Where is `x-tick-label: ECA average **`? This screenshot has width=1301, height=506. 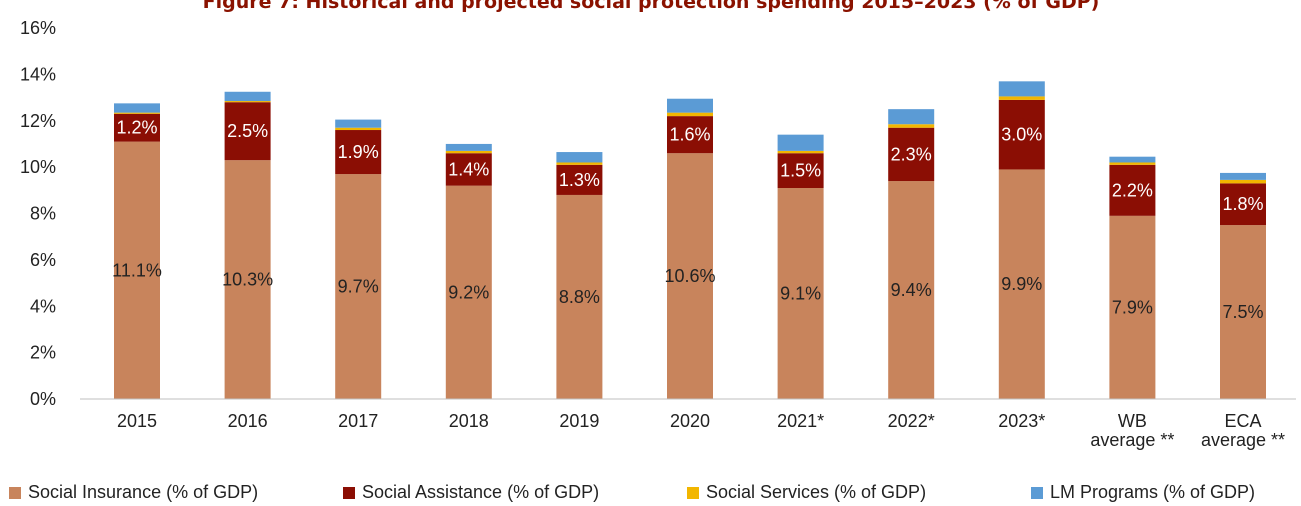 x-tick-label: ECA average ** is located at coordinates (1243, 430).